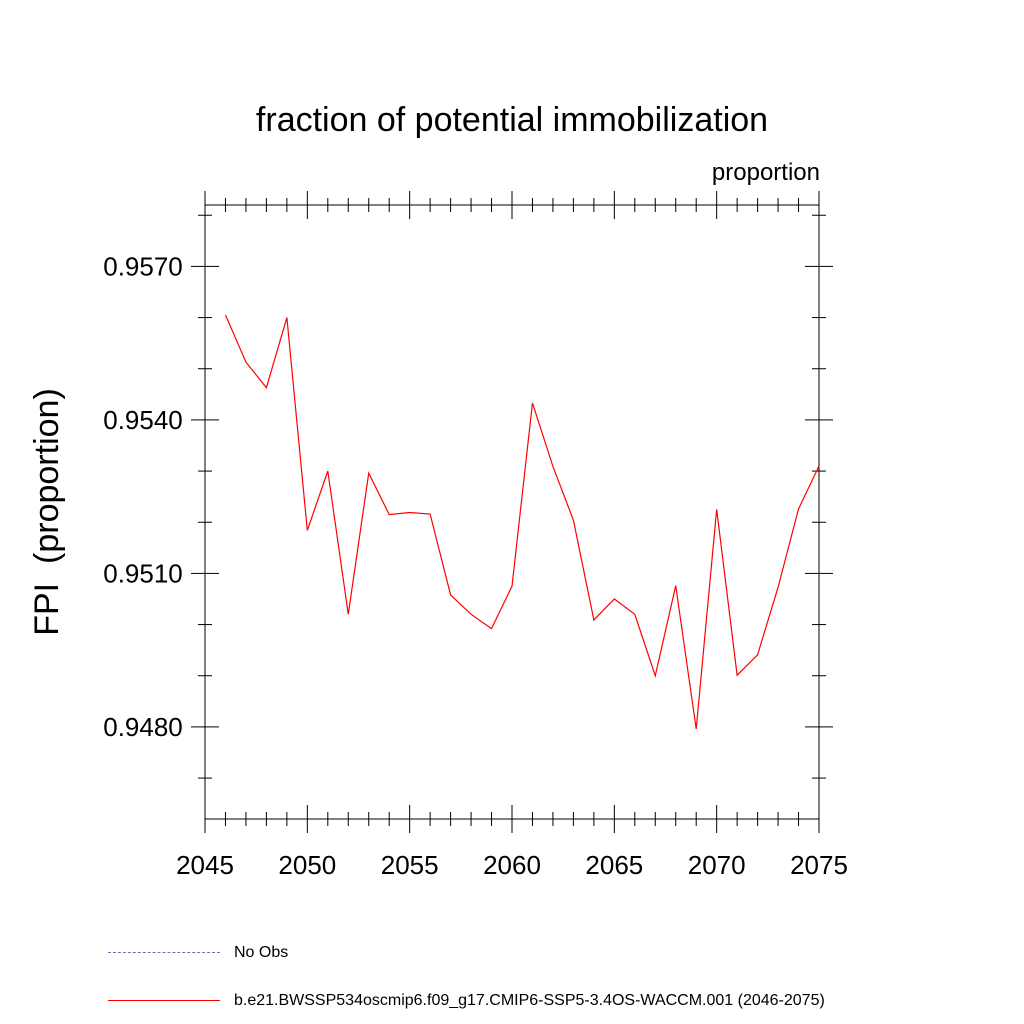 Image resolution: width=1024 pixels, height=1024 pixels. Describe the element at coordinates (143, 420) in the screenshot. I see `y-tick-label: 0.9540` at that location.